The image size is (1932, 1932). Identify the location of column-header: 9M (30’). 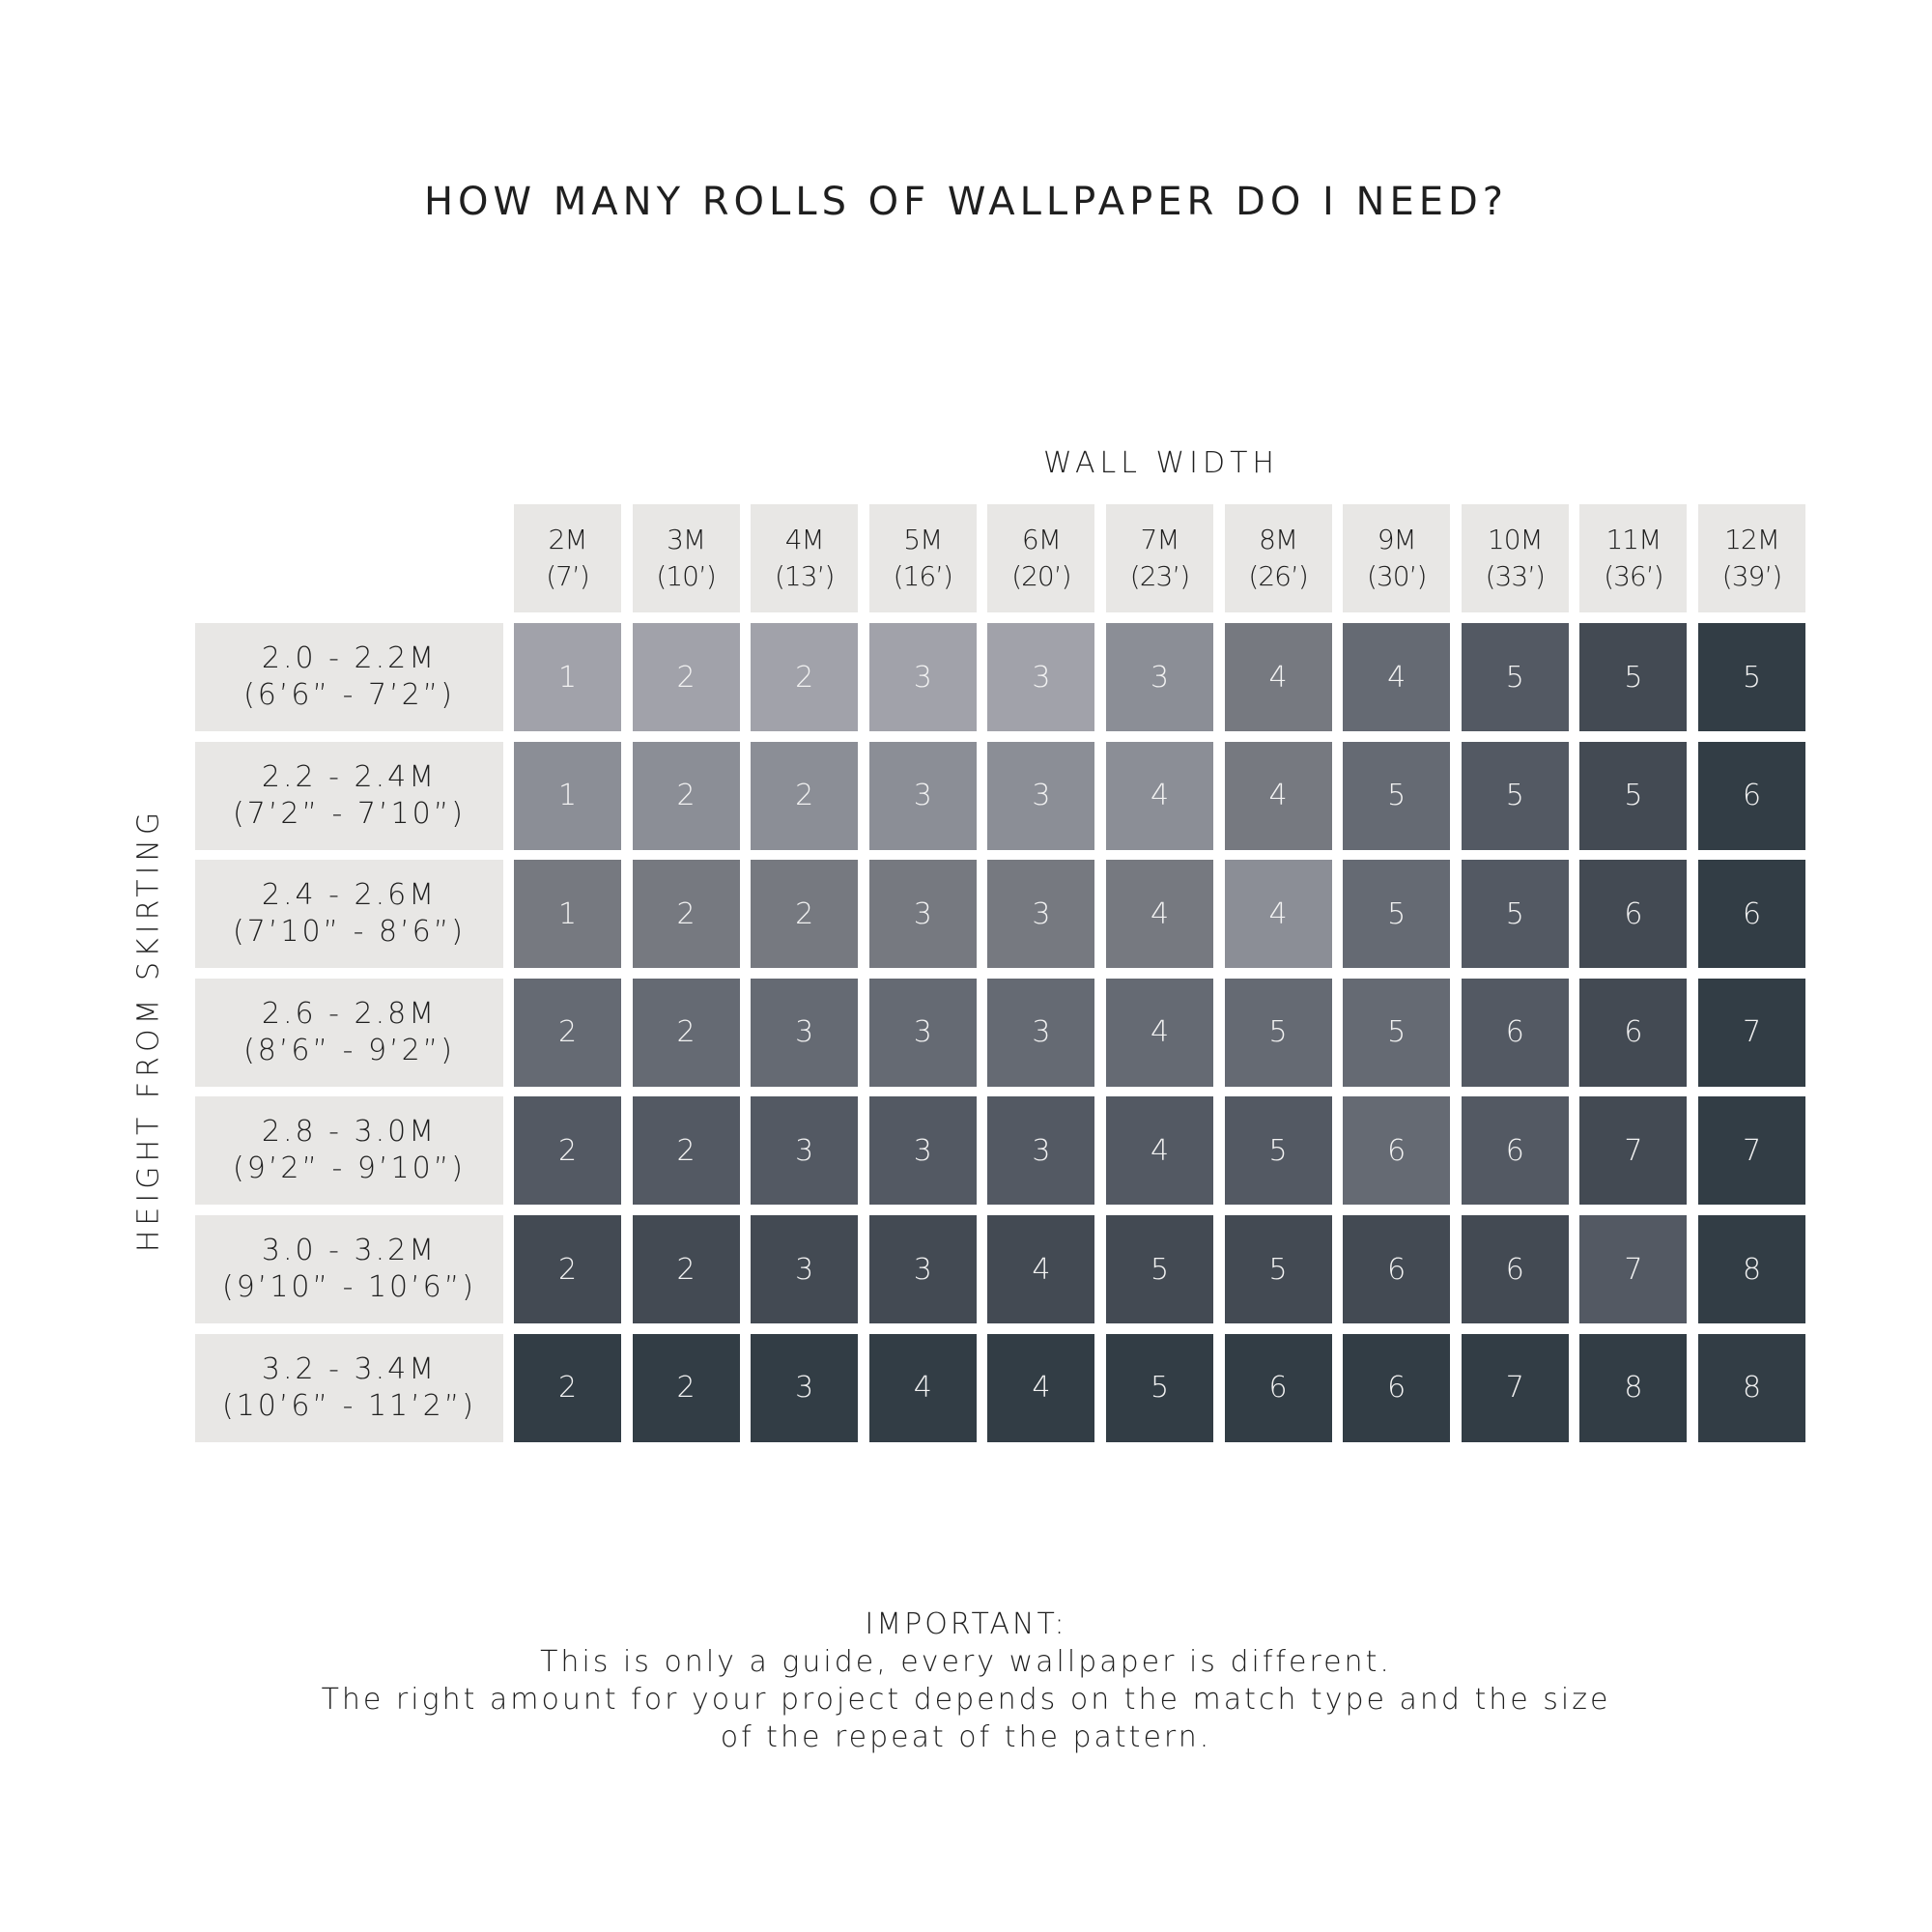
(1397, 558).